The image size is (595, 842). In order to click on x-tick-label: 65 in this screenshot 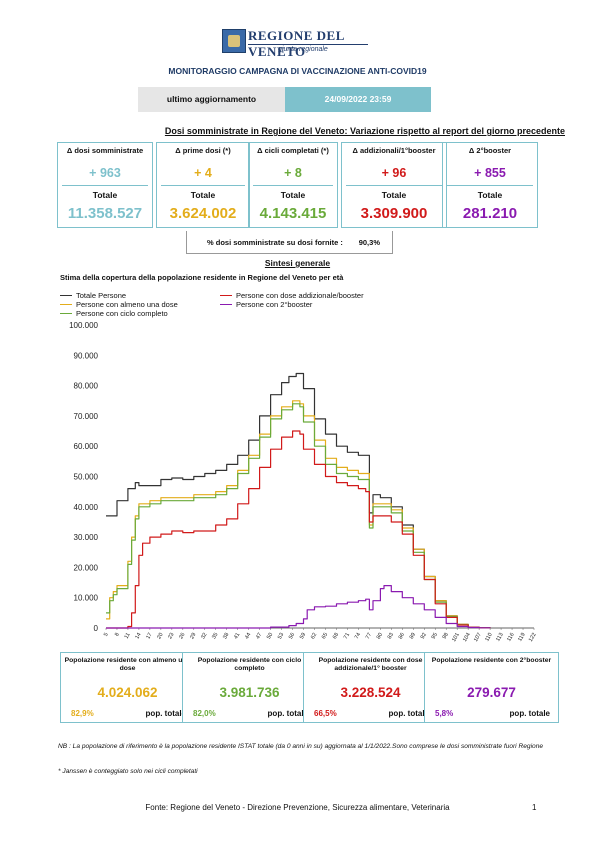, I will do `click(325, 636)`.